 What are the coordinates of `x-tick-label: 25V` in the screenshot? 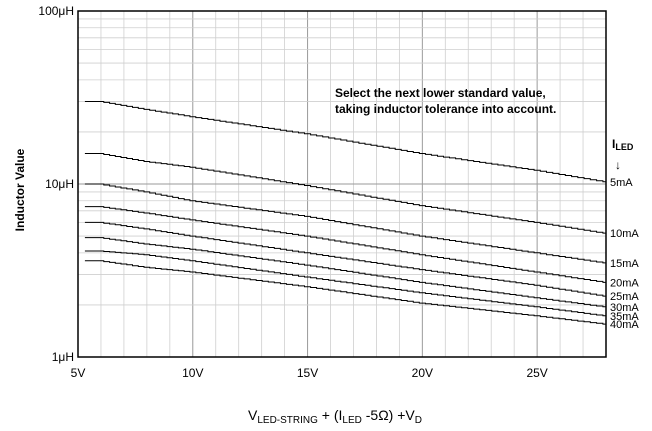 It's located at (536, 373).